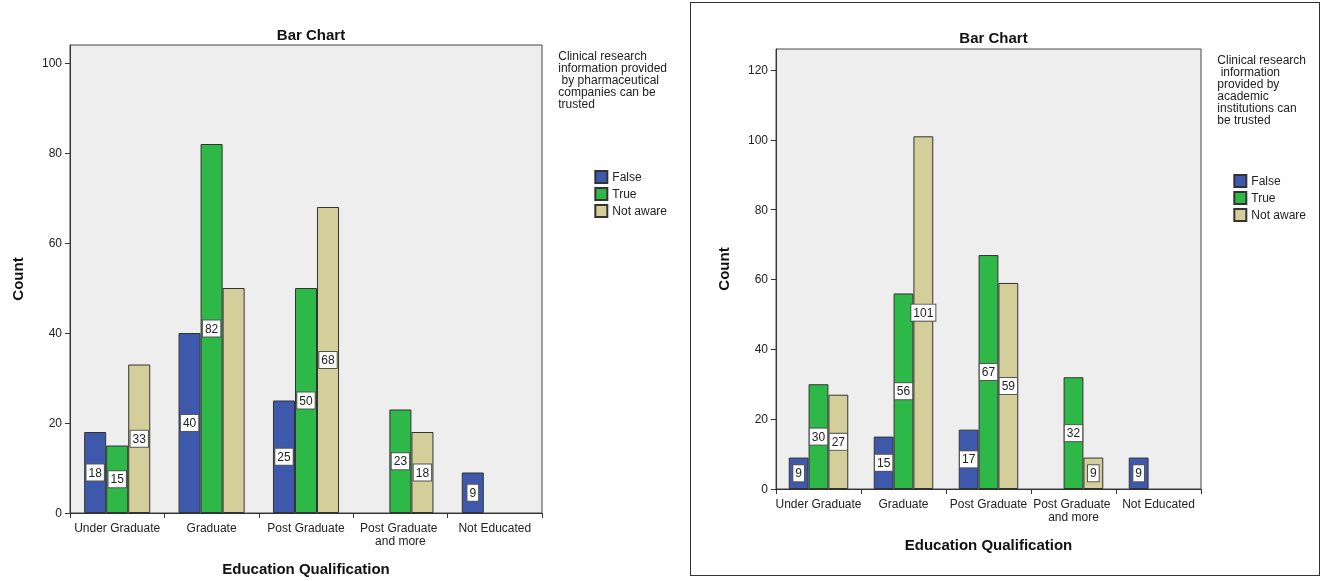  I want to click on data-label: 101, so click(923, 312).